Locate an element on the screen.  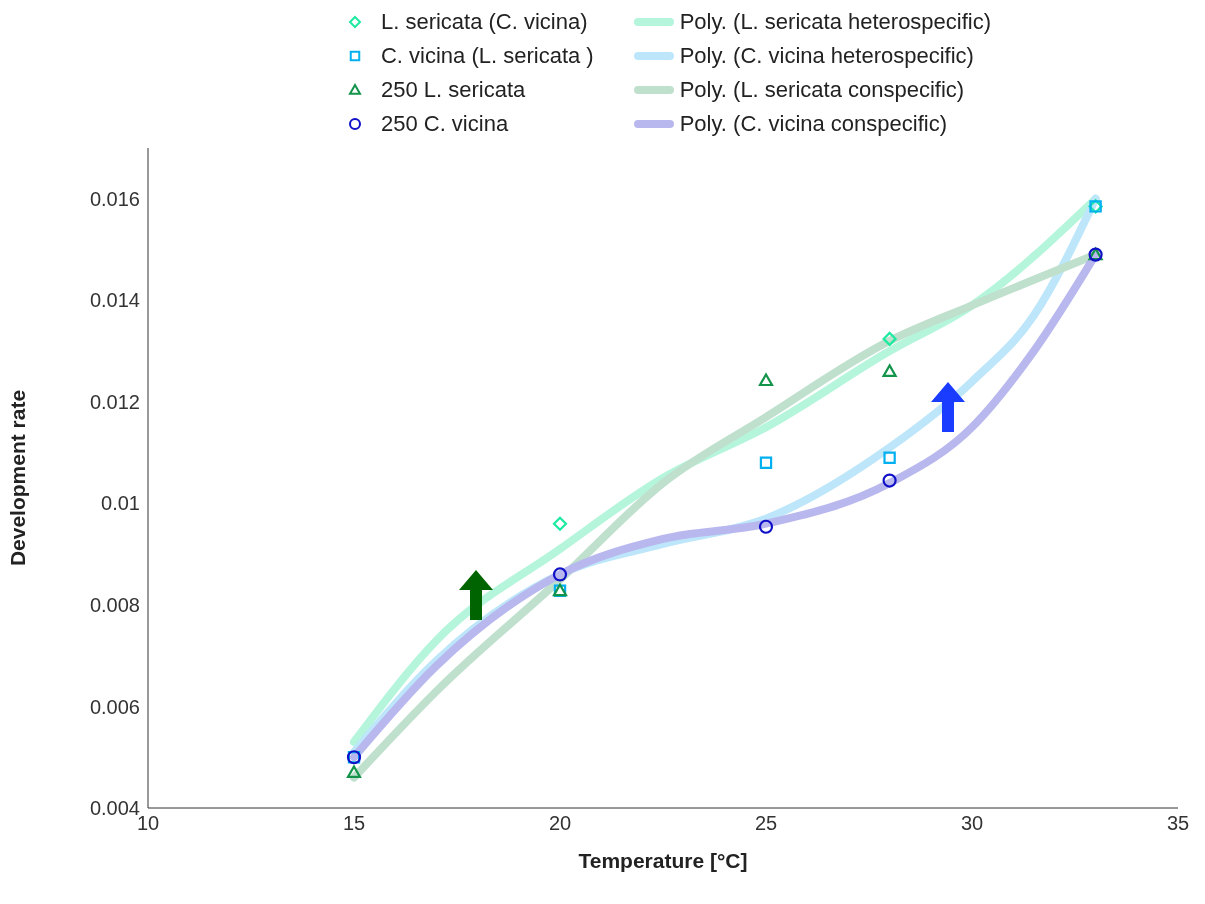
legend-label: Poly. (L. sericata heterospecific) is located at coordinates (835, 22).